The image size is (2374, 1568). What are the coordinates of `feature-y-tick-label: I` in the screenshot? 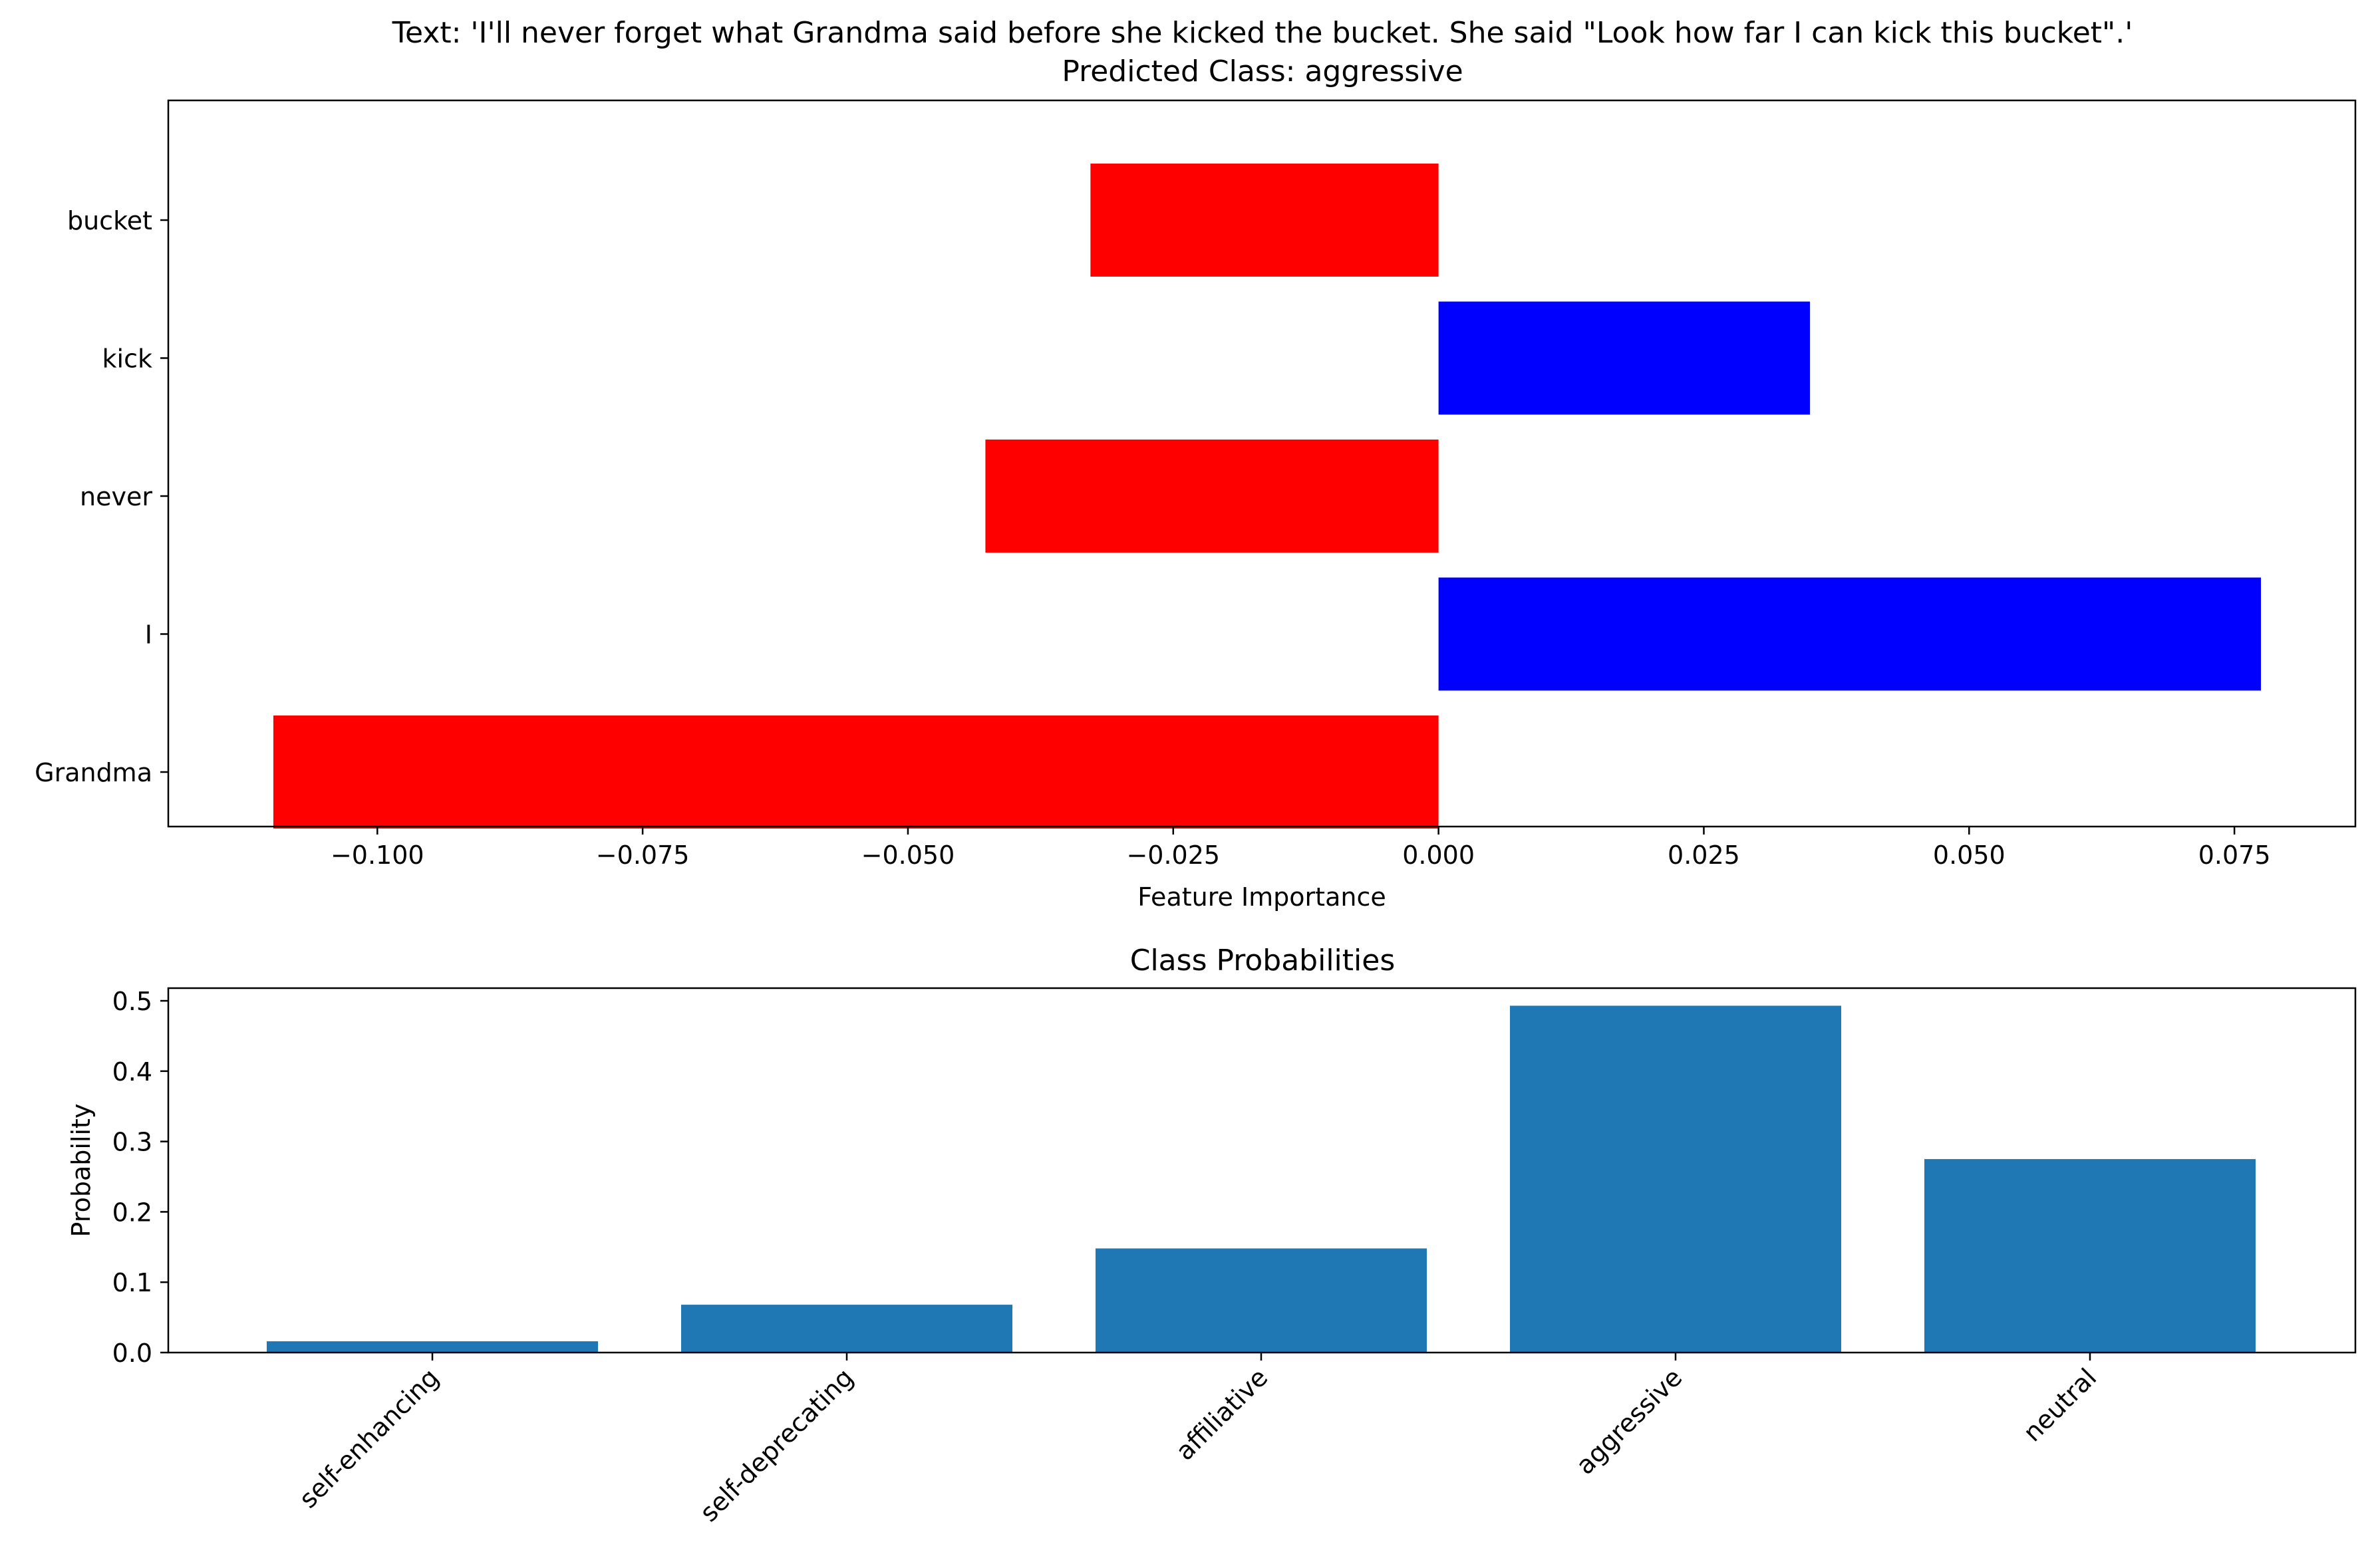 It's located at (148, 635).